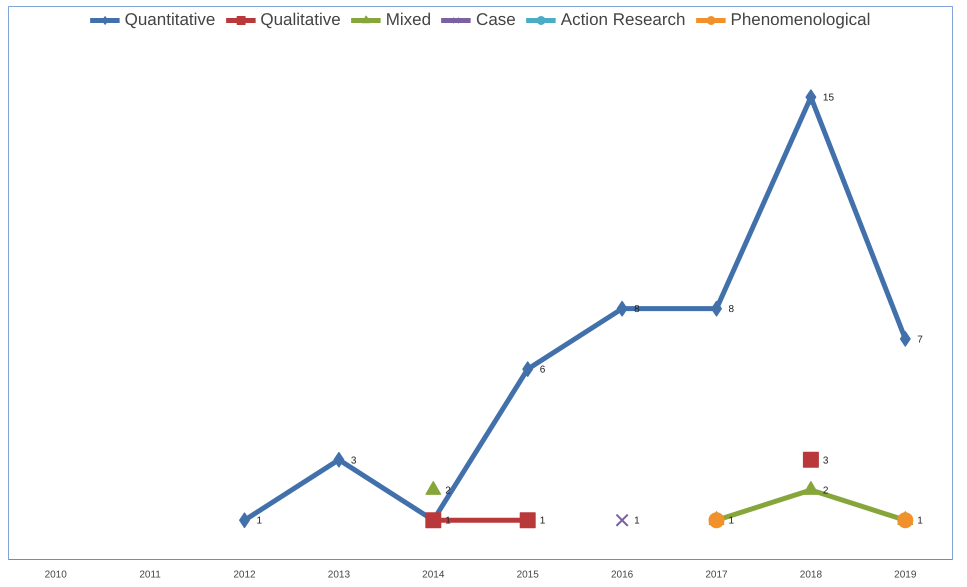  What do you see at coordinates (496, 20) in the screenshot?
I see `legend-label: Case` at bounding box center [496, 20].